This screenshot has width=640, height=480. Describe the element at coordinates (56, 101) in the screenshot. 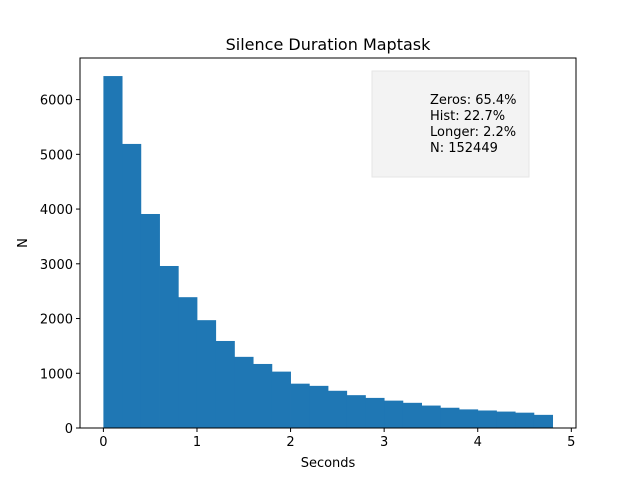

I see `y-tick-label: 6000` at that location.